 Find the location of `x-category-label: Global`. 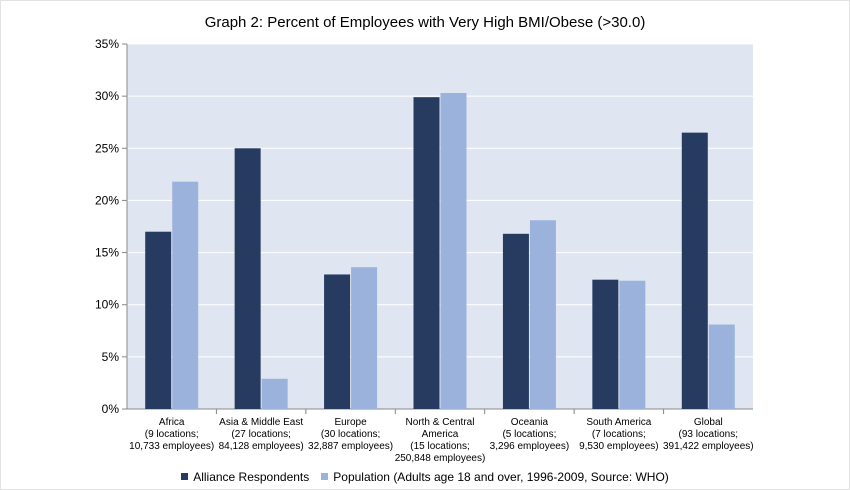

x-category-label: Global is located at coordinates (708, 422).